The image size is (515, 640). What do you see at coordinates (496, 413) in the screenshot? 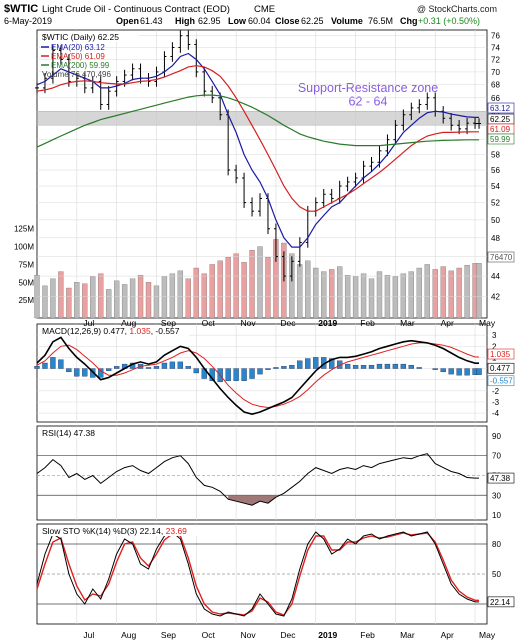
I see `macd-tick-label: -4` at bounding box center [496, 413].